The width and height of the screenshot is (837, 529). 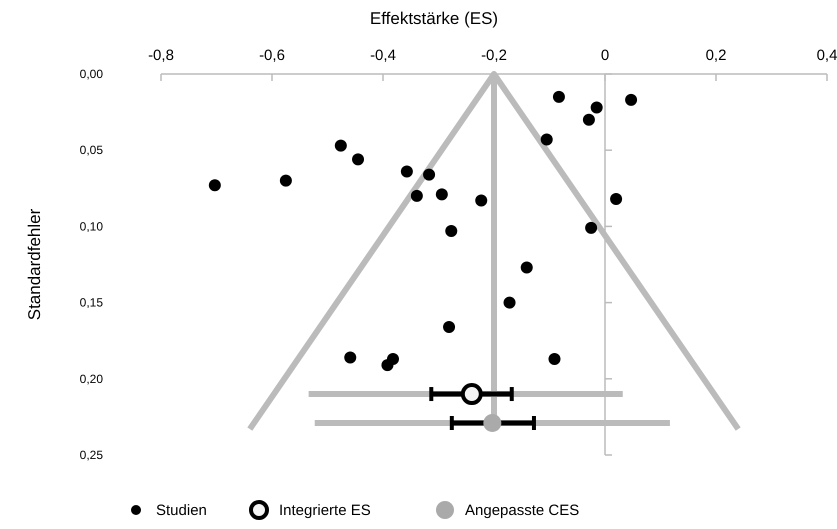 I want to click on x-axis-title: Effektstärke (ES), so click(x=434, y=18).